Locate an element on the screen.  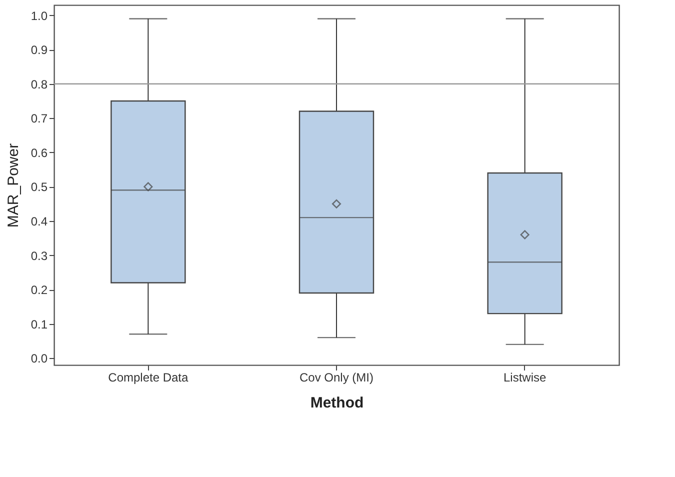
y-tick-label: 0.6 is located at coordinates (39, 153).